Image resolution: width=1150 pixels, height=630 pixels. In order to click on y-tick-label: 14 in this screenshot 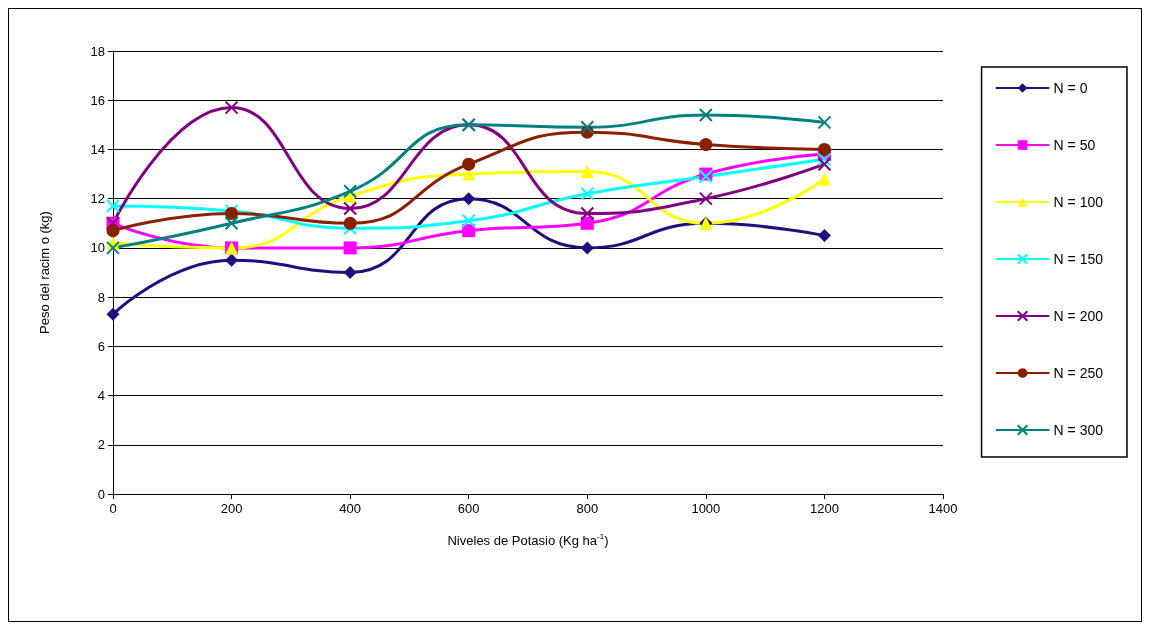, I will do `click(97, 149)`.